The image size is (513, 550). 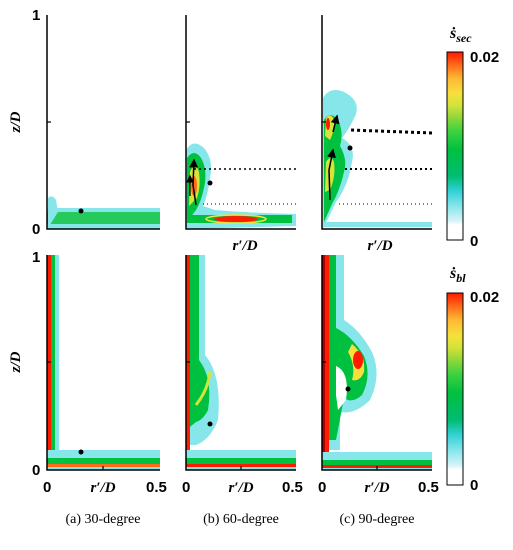 What do you see at coordinates (36, 15) in the screenshot?
I see `y-tick-top-1: 1` at bounding box center [36, 15].